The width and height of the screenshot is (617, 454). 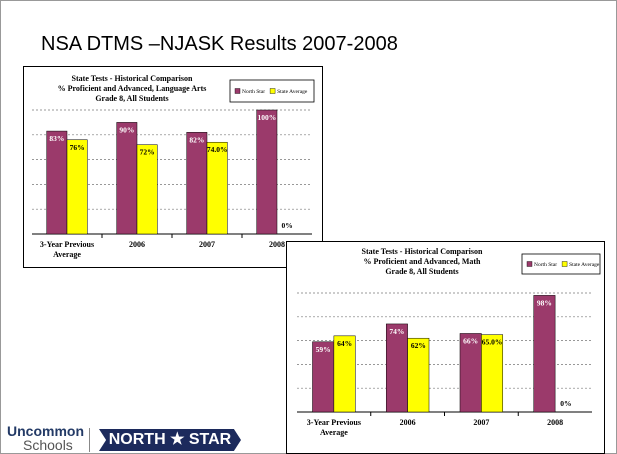 What do you see at coordinates (89, 440) in the screenshot?
I see `logo-divider` at bounding box center [89, 440].